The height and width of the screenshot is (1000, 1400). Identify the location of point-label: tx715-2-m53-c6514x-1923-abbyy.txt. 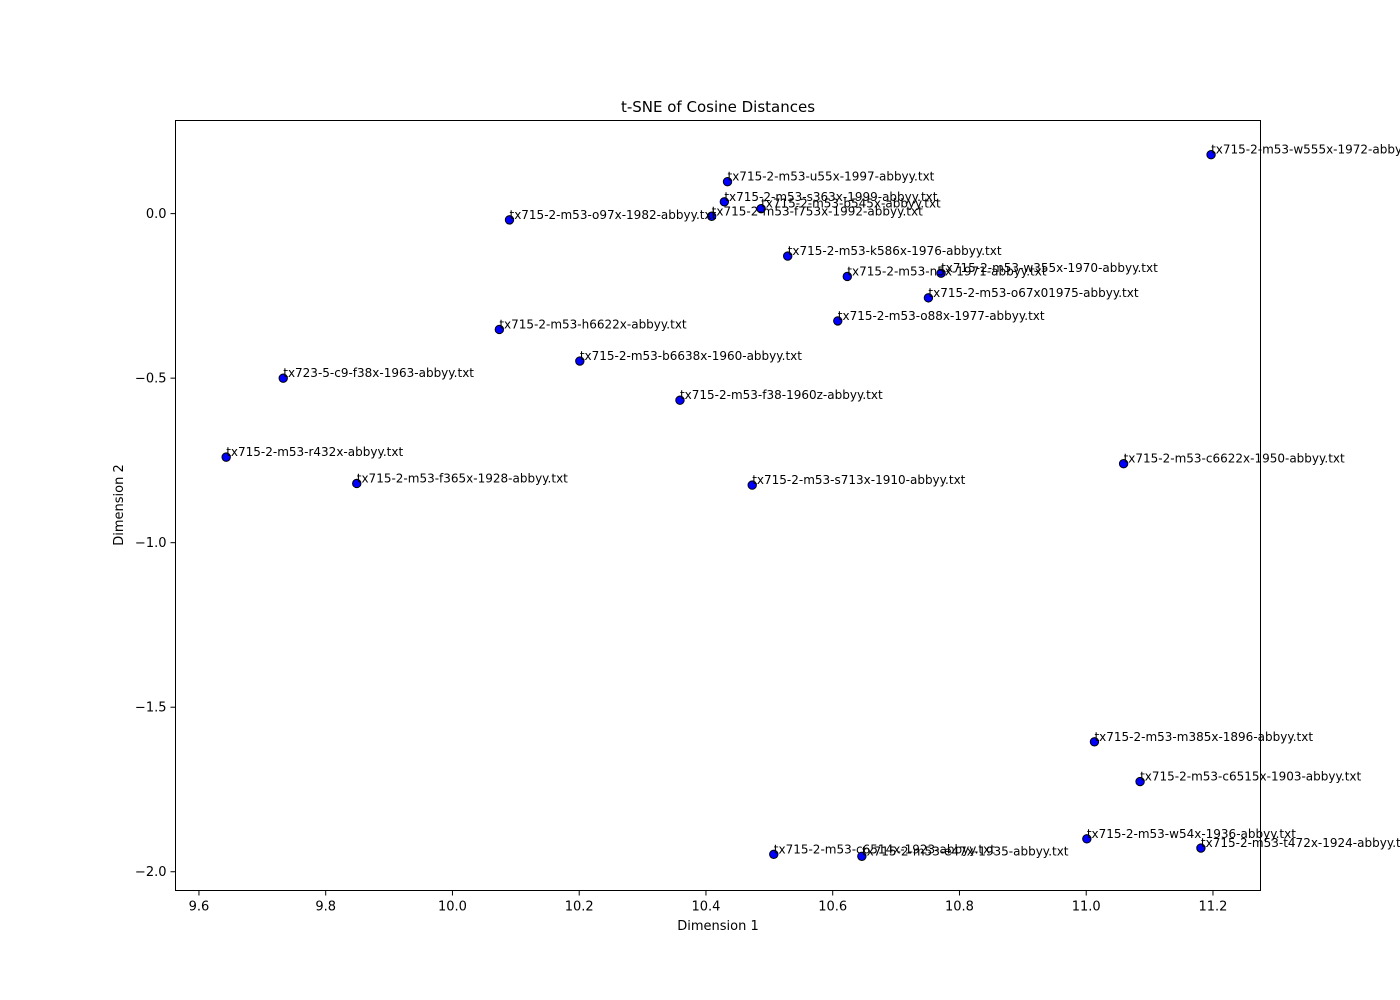
(884, 849).